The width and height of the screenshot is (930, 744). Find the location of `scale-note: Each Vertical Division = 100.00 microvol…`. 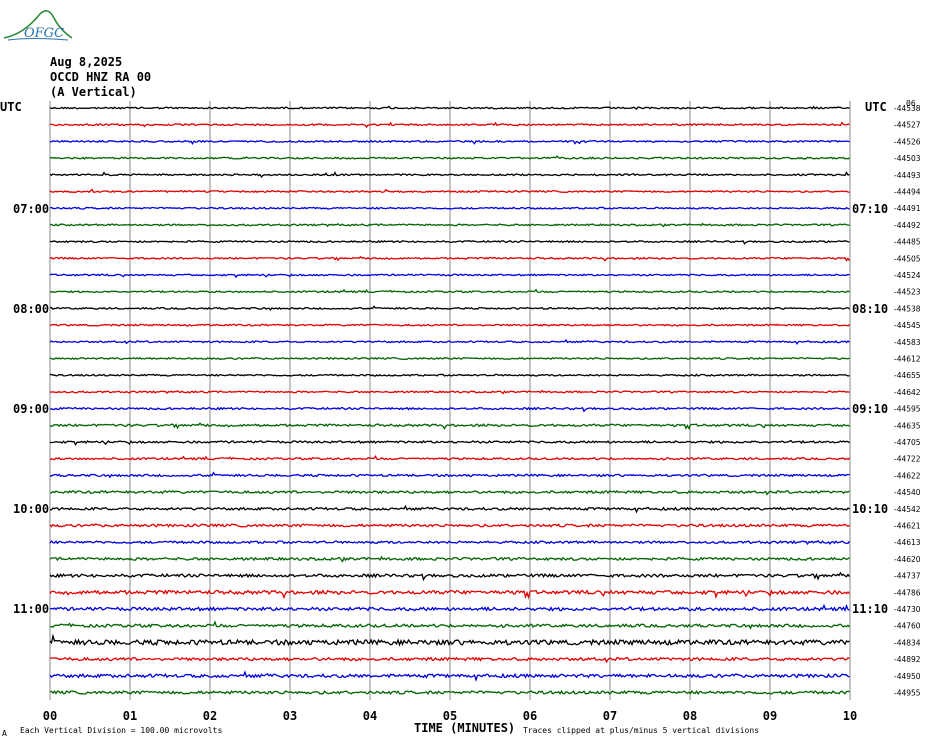

scale-note: Each Vertical Division = 100.00 microvol… is located at coordinates (121, 730).